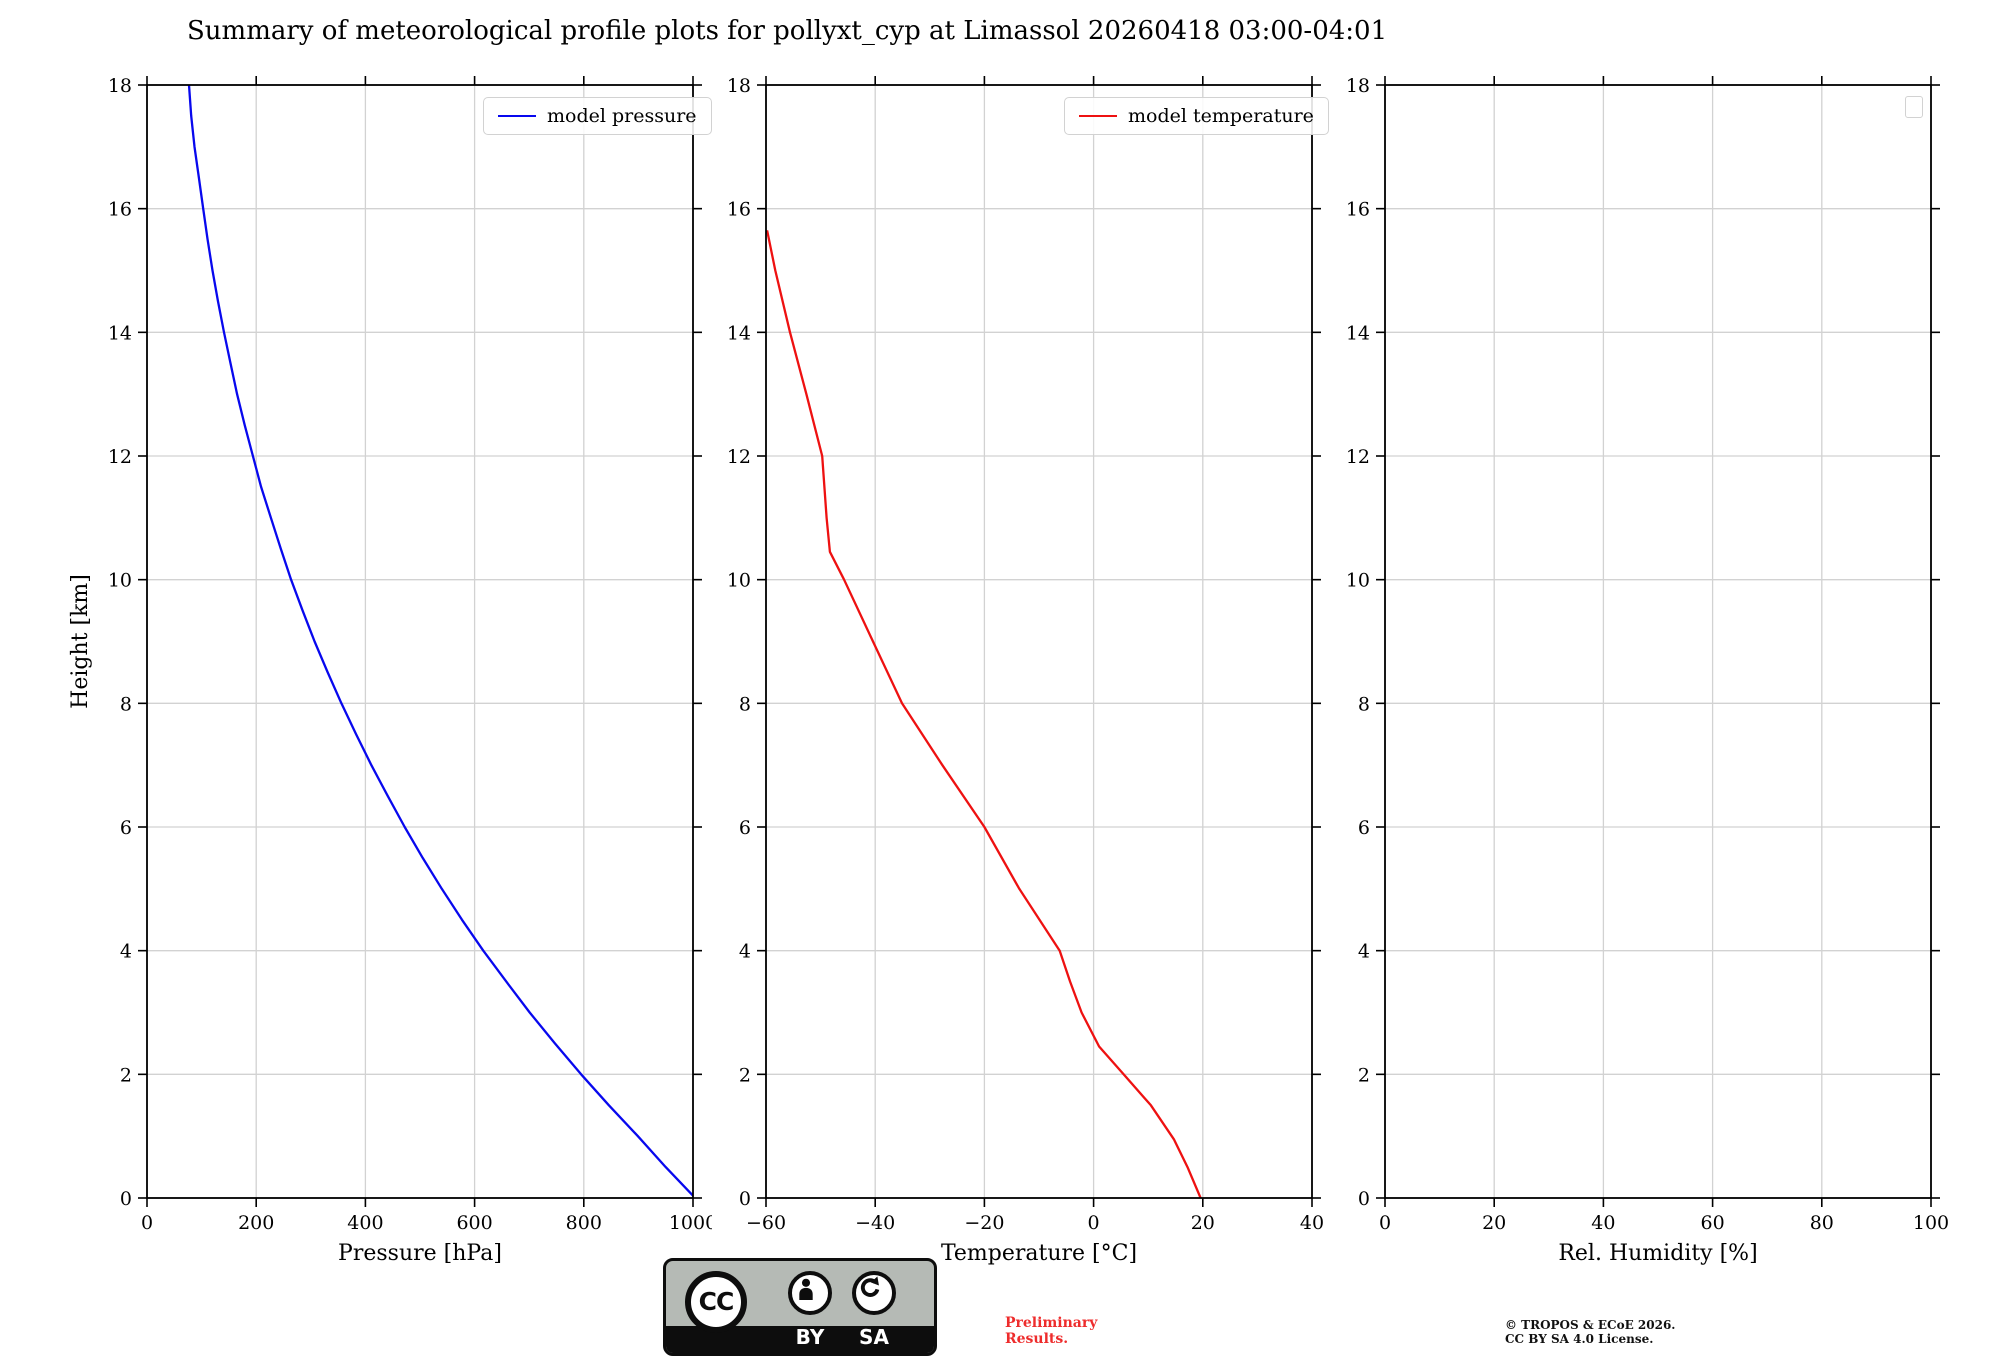 The image size is (2000, 1360). What do you see at coordinates (517, 116) in the screenshot?
I see `pressure-legend-line-icon` at bounding box center [517, 116].